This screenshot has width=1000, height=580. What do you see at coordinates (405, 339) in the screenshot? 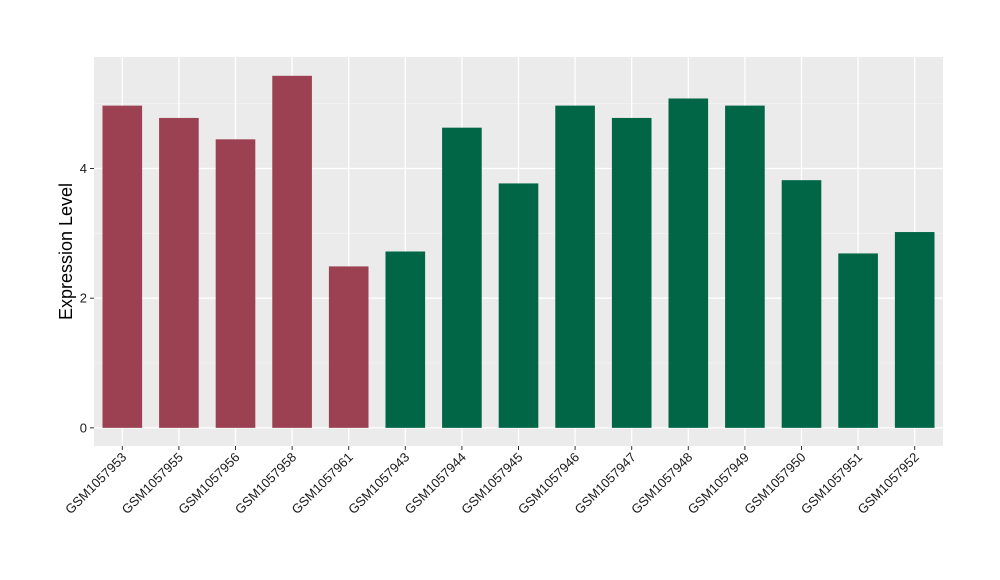
I see `bar-GSM1057943` at bounding box center [405, 339].